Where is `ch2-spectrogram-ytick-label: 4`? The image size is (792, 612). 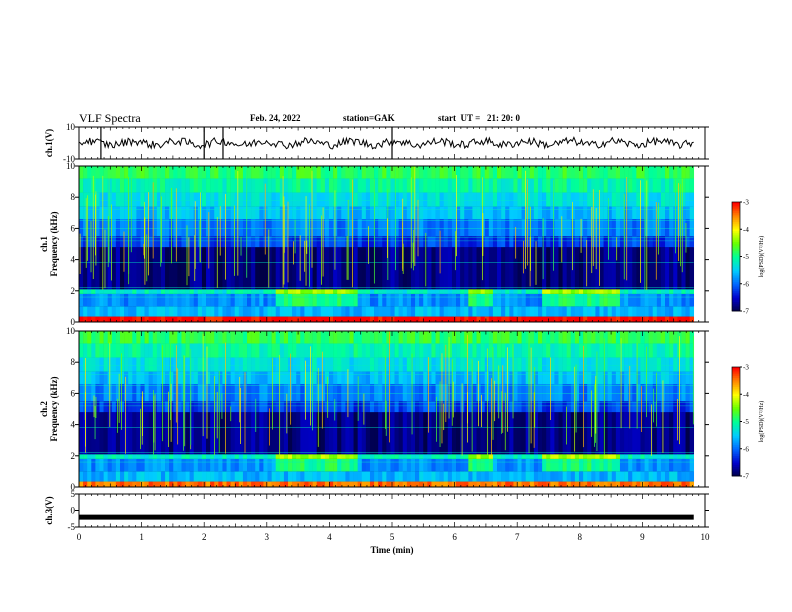
ch2-spectrogram-ytick-label: 4 is located at coordinates (73, 425).